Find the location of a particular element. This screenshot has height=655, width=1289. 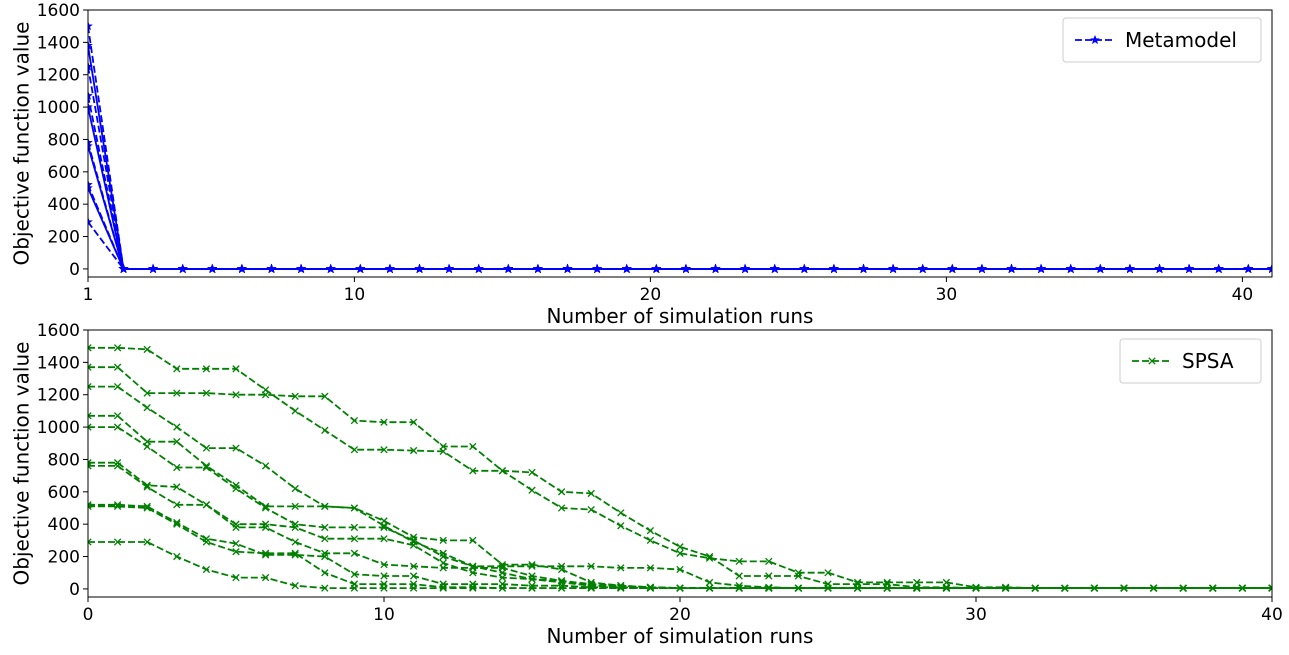

metamodel-legend-box is located at coordinates (1162, 40).